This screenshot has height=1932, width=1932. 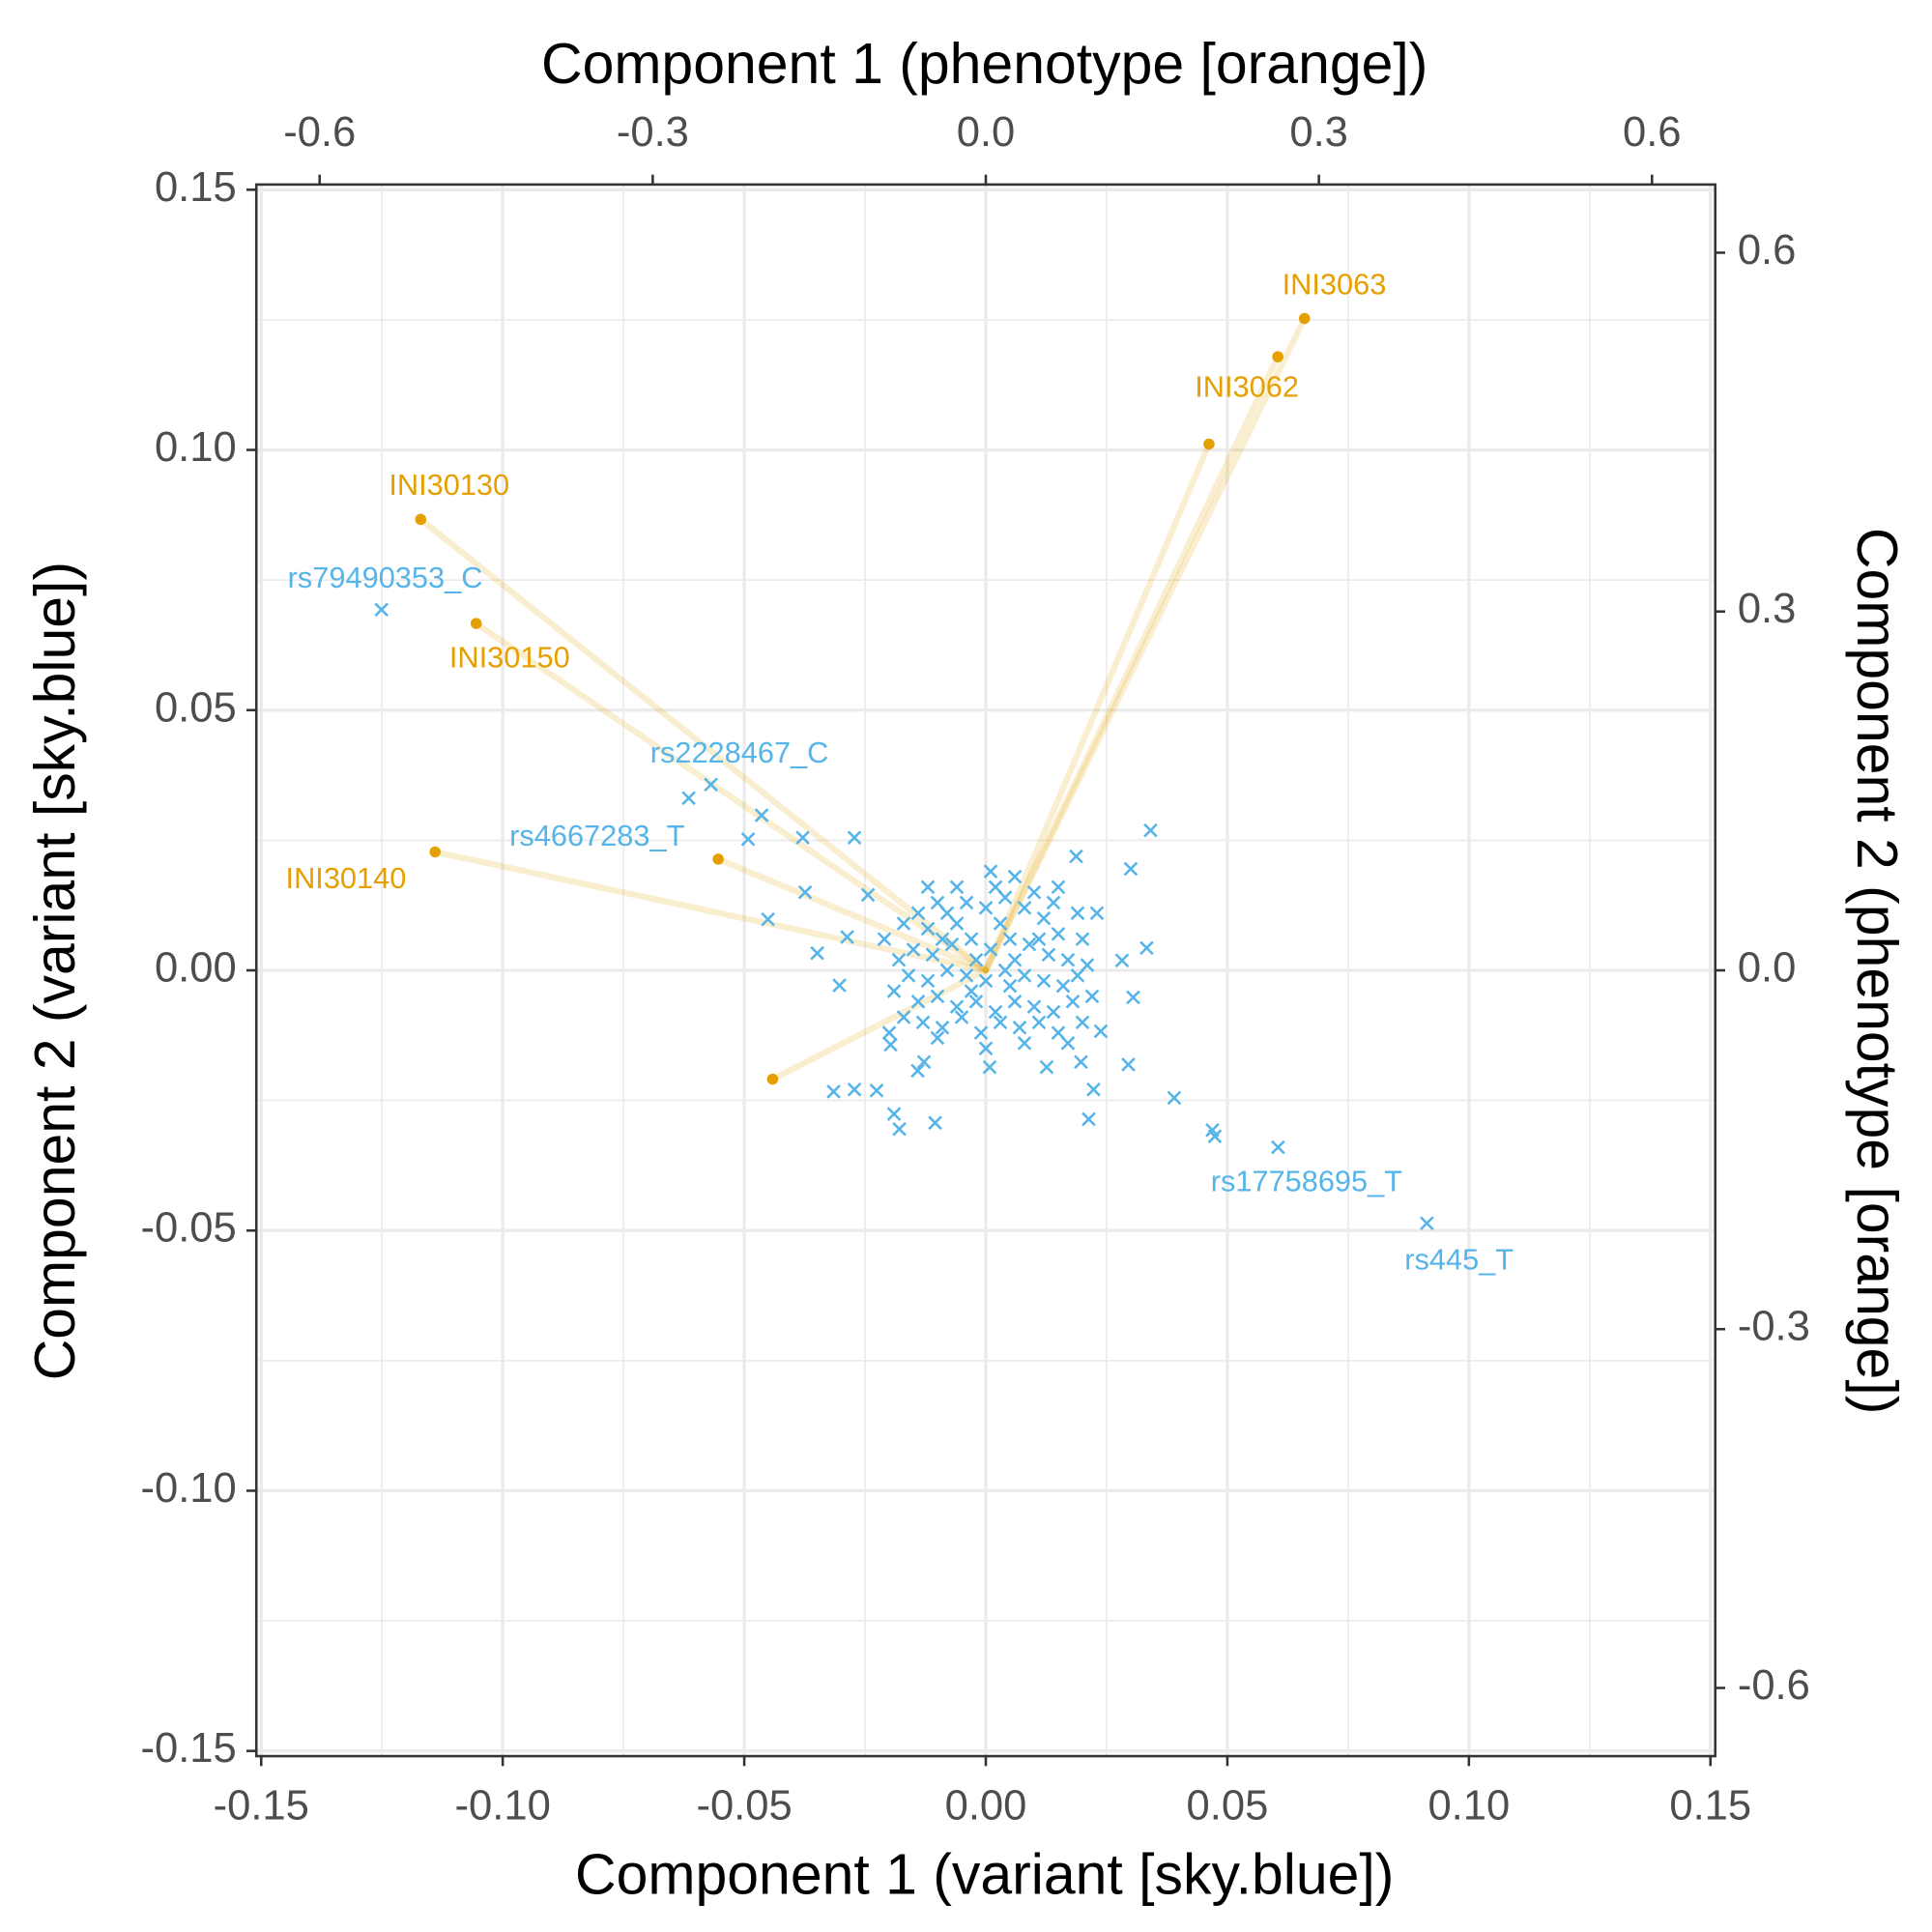 What do you see at coordinates (1768, 250) in the screenshot?
I see `y2-tick-label: 0.6` at bounding box center [1768, 250].